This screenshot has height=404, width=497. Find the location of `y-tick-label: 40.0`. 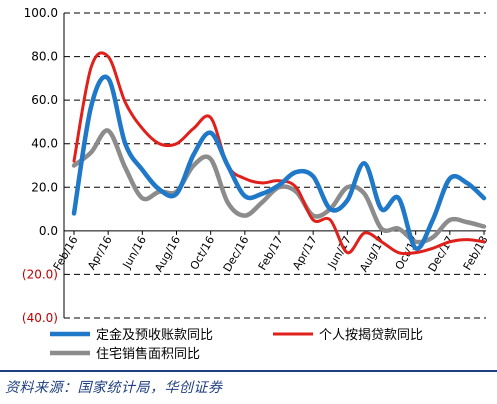

y-tick-label: 40.0 is located at coordinates (44, 144).